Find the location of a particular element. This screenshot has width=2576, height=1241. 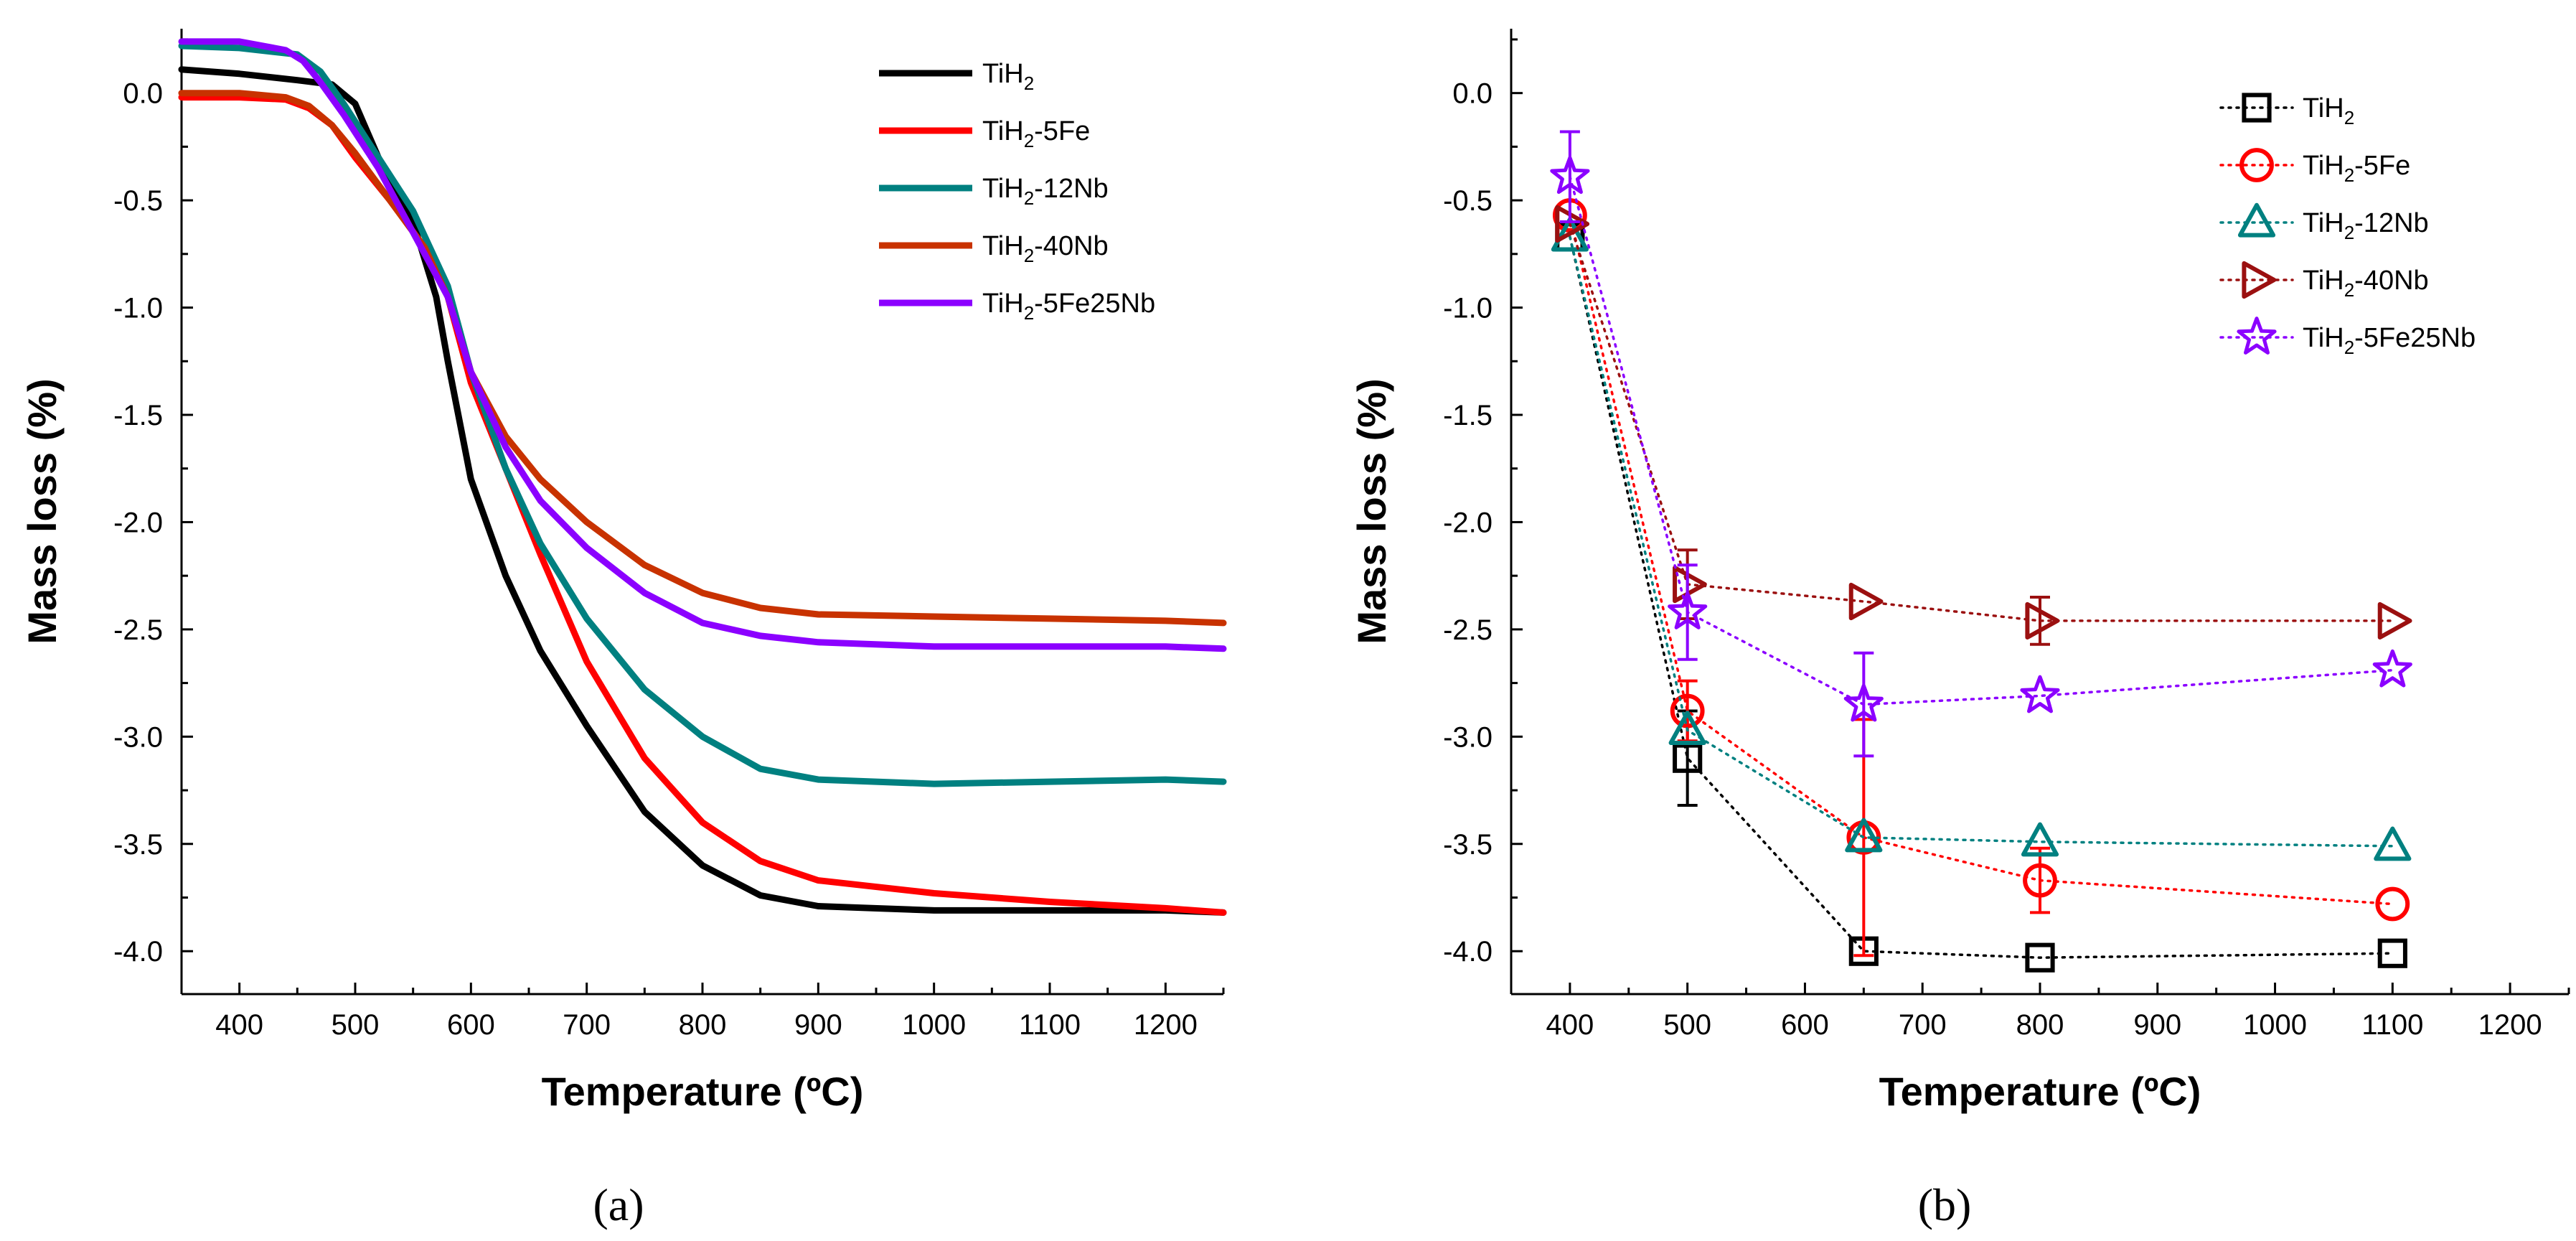

panel-label: (b) is located at coordinates (1945, 1205).